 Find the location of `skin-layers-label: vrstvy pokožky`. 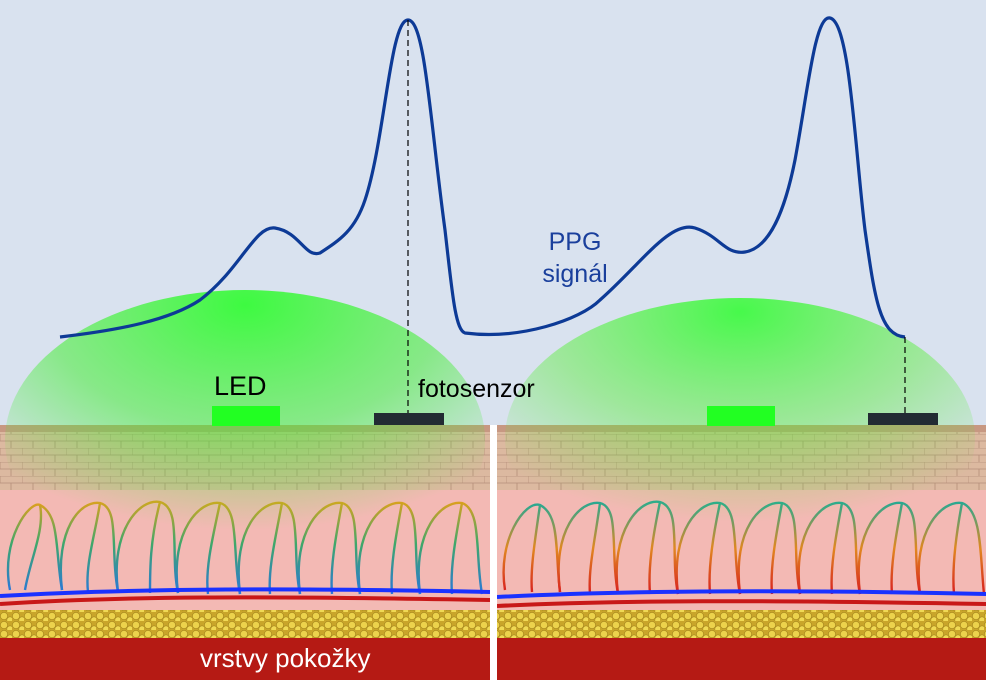

skin-layers-label: vrstvy pokožky is located at coordinates (285, 658).